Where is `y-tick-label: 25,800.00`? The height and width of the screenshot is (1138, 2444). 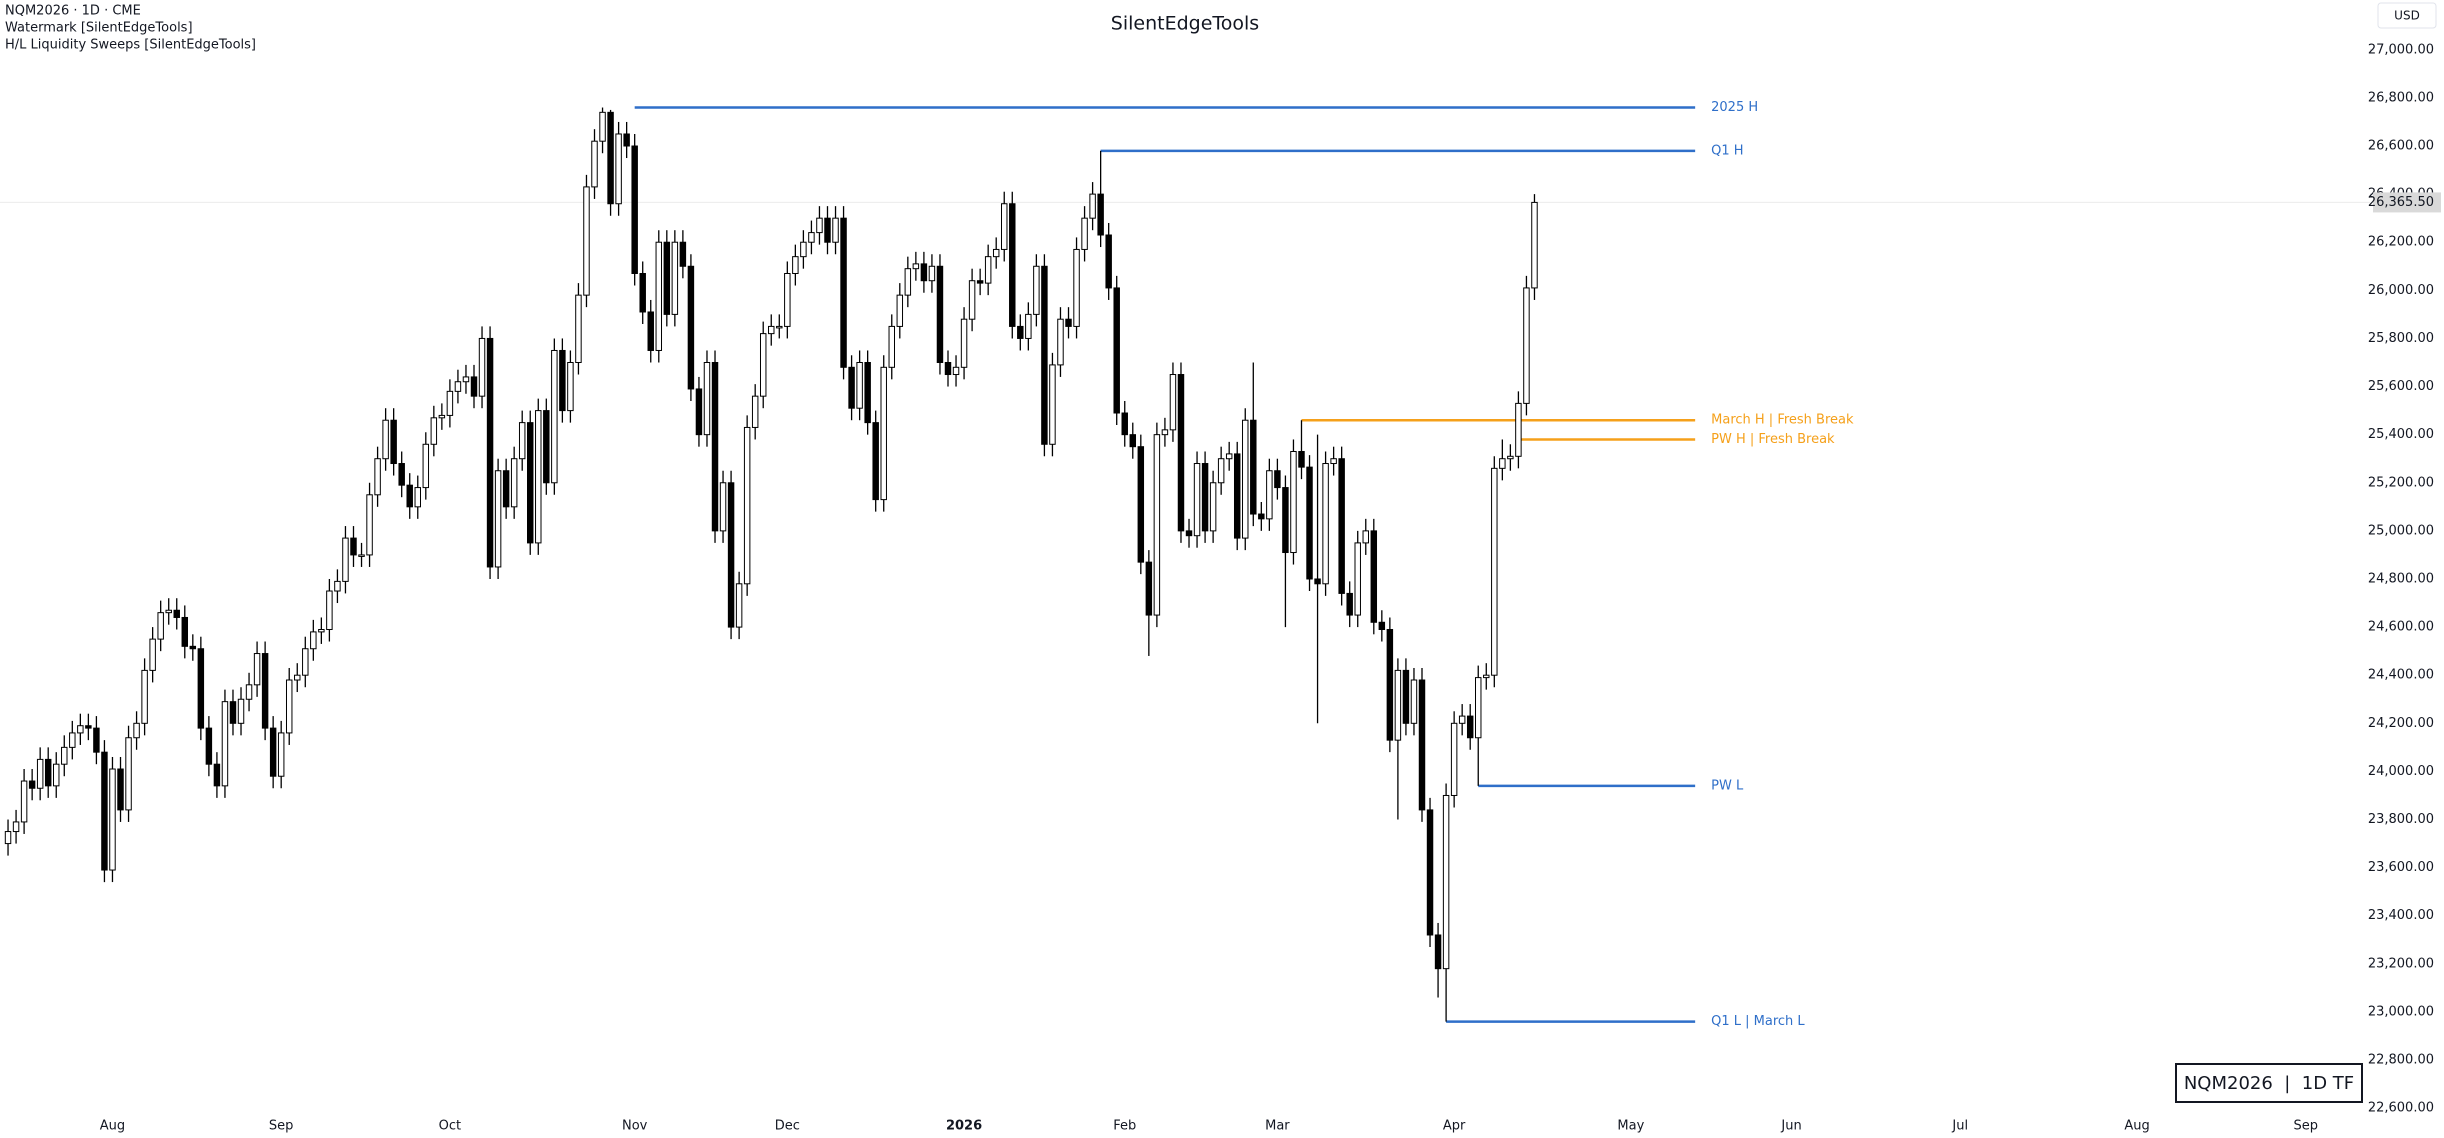 y-tick-label: 25,800.00 is located at coordinates (2401, 338).